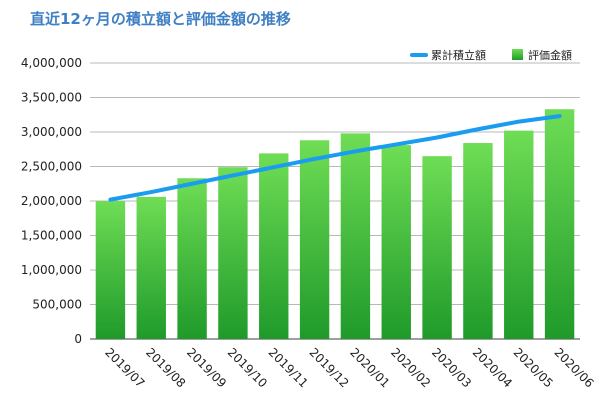  What do you see at coordinates (247, 367) in the screenshot?
I see `x-tick-label: 2019/10` at bounding box center [247, 367].